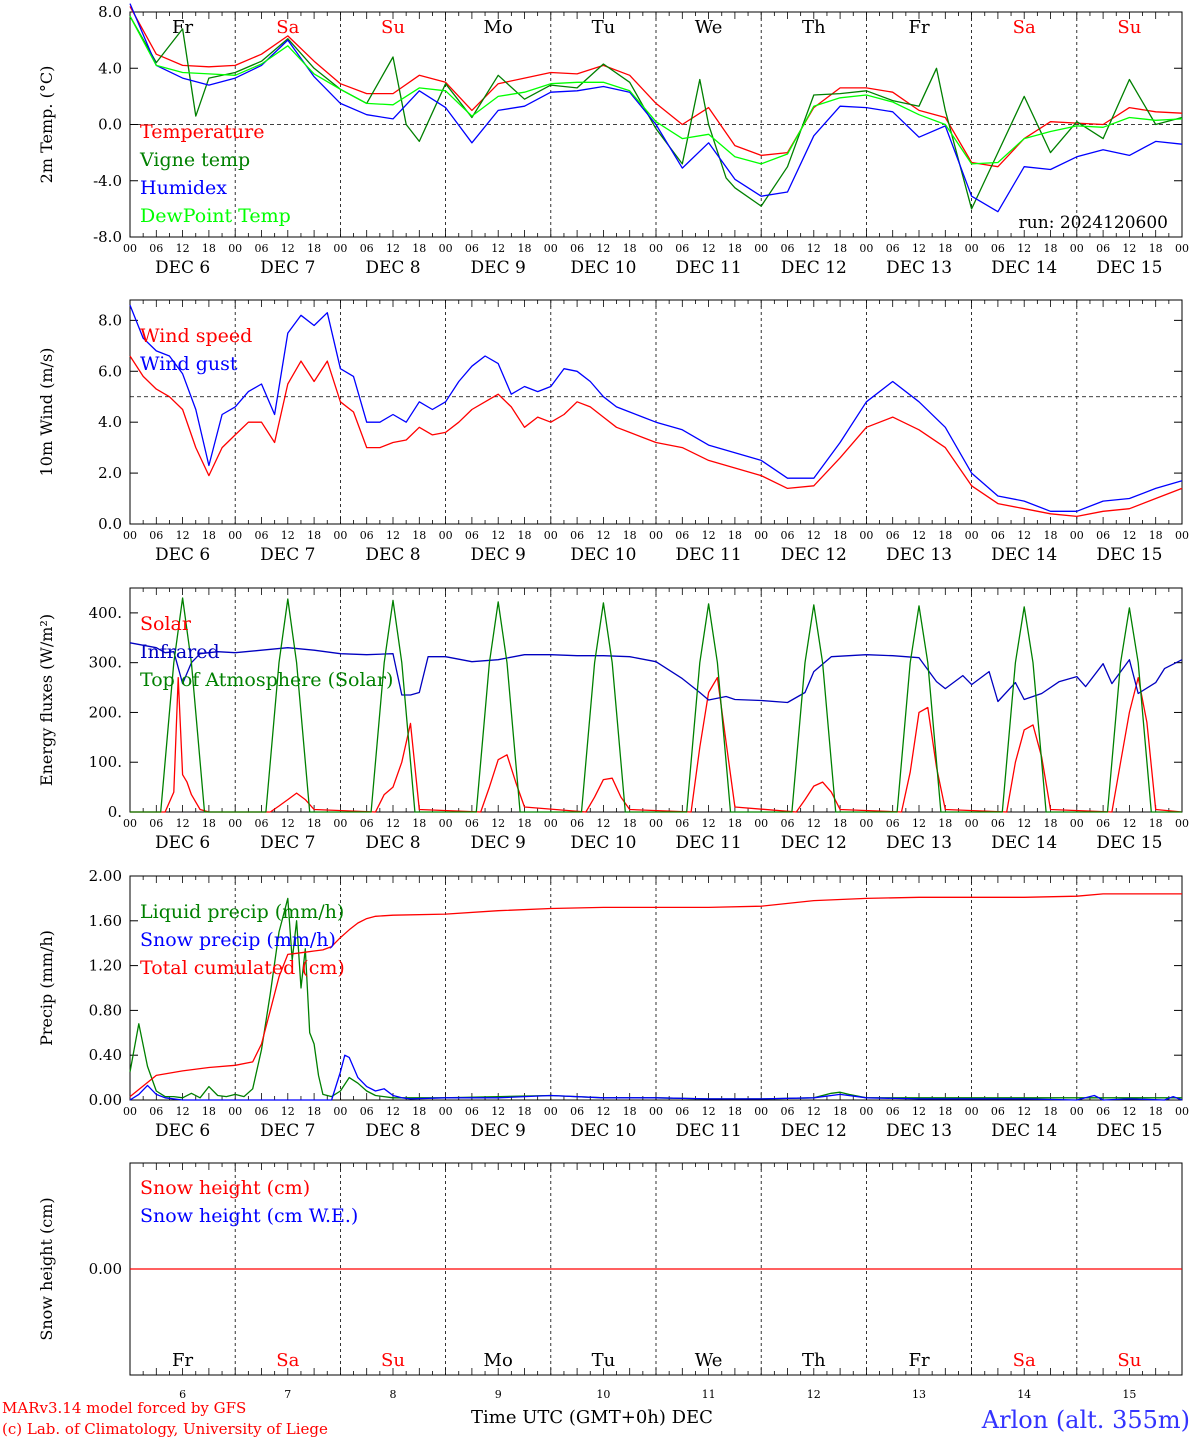 This screenshot has width=1194, height=1440. What do you see at coordinates (1024, 1360) in the screenshot?
I see `weekday-label: Sa` at bounding box center [1024, 1360].